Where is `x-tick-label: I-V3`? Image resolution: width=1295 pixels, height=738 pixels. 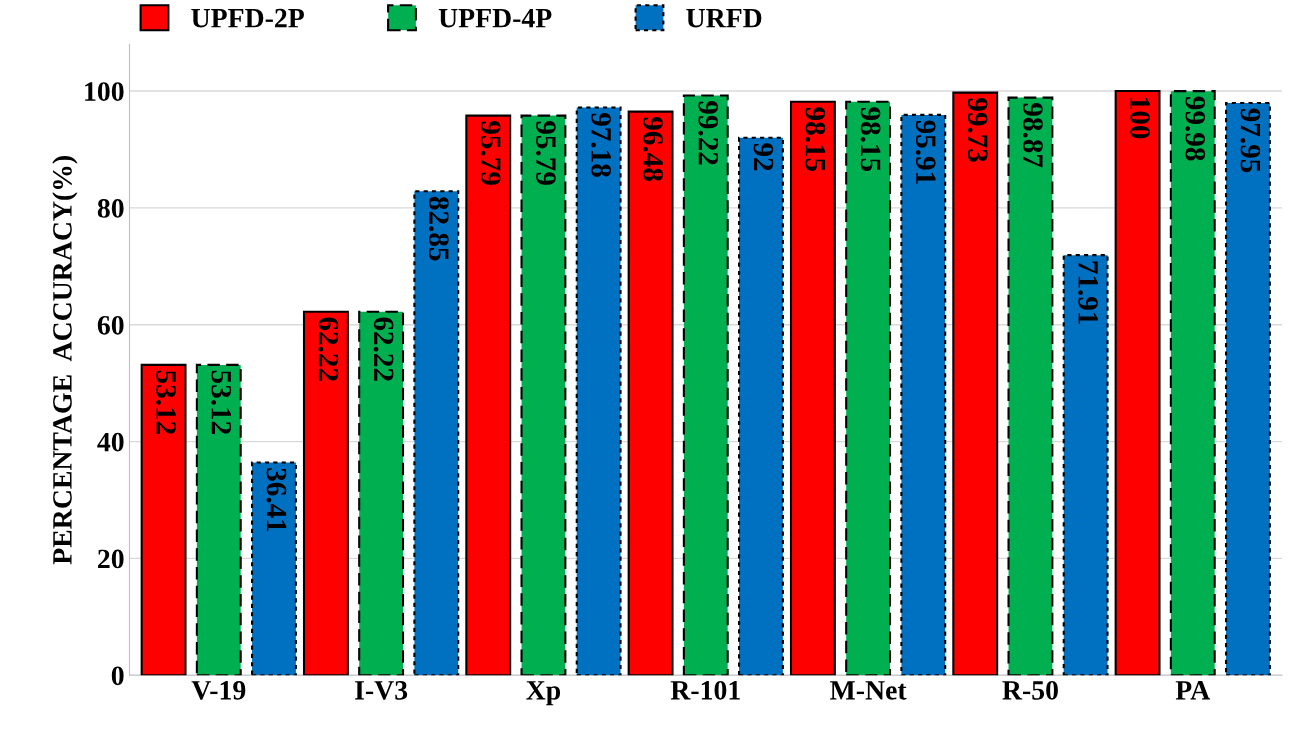 x-tick-label: I-V3 is located at coordinates (381, 690).